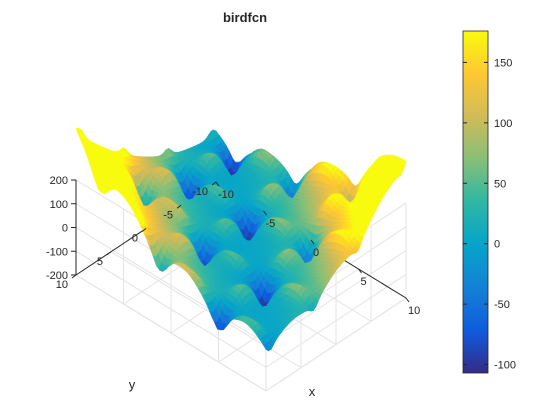 The height and width of the screenshot is (420, 560). I want to click on x-tick-label: -5, so click(271, 224).